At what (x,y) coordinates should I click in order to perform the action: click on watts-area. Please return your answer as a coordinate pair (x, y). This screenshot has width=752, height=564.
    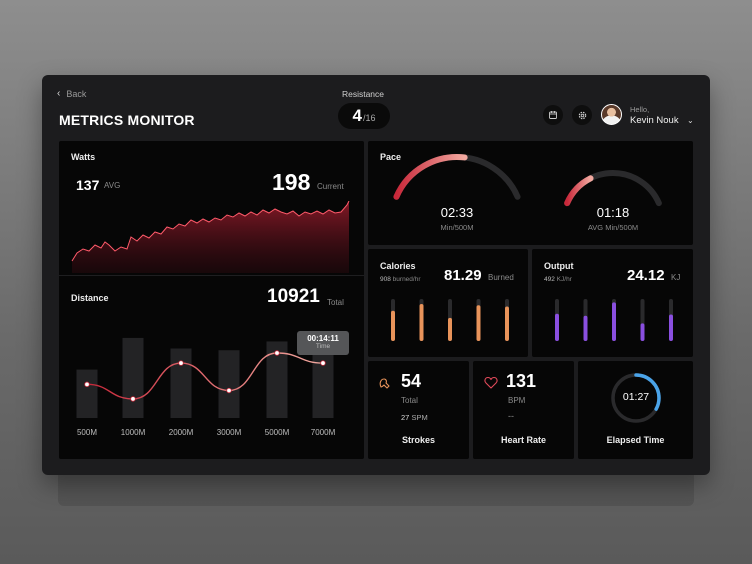
    Looking at the image, I should click on (210, 237).